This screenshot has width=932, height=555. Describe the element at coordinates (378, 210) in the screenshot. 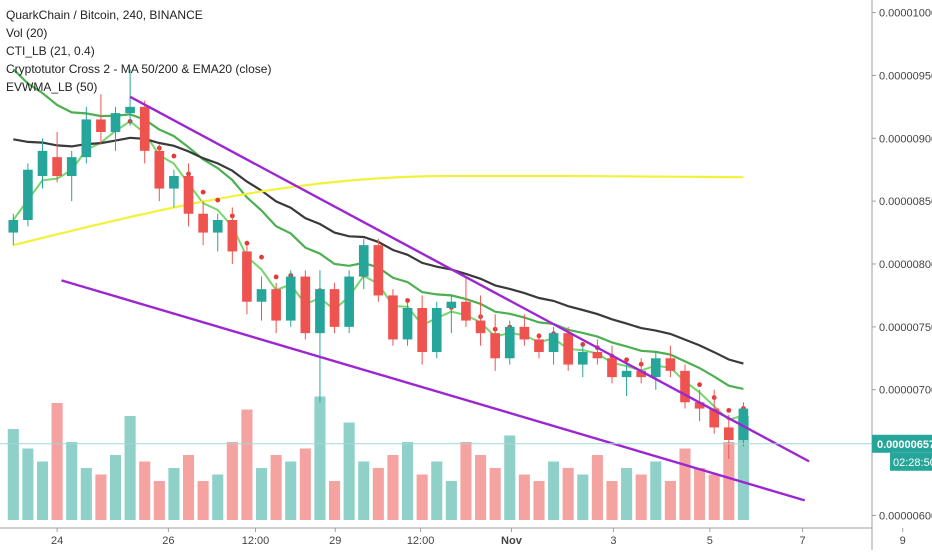

I see `ma200-line` at that location.